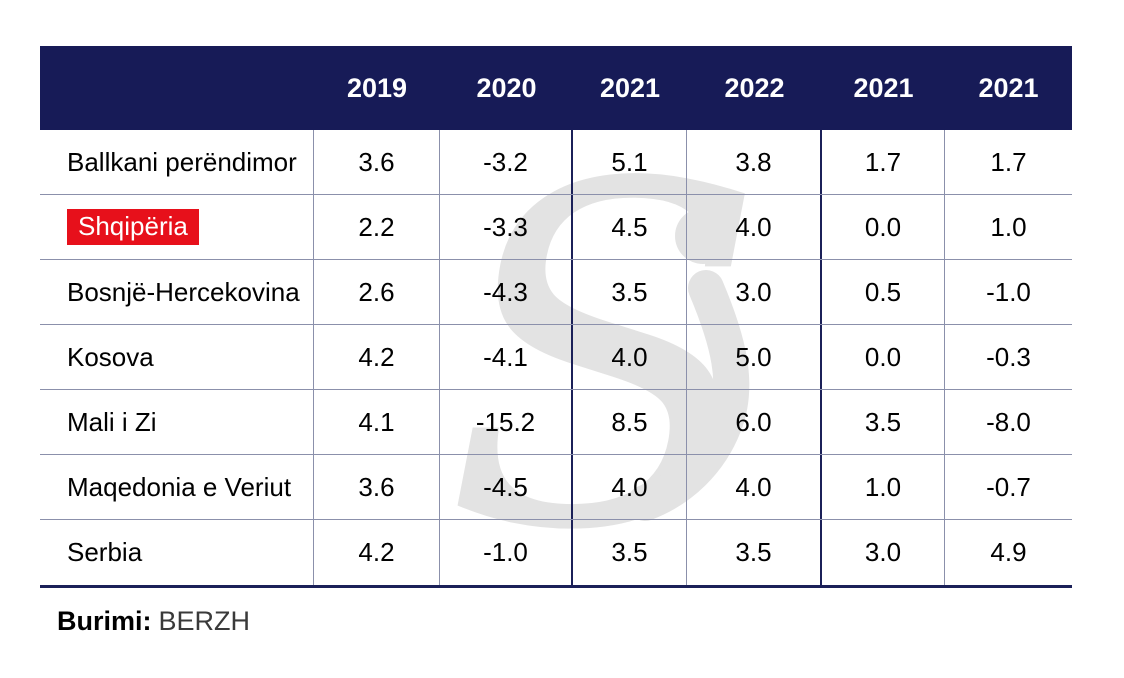 Image resolution: width=1124 pixels, height=678 pixels. What do you see at coordinates (177, 422) in the screenshot?
I see `country-label: Mali i Zi` at bounding box center [177, 422].